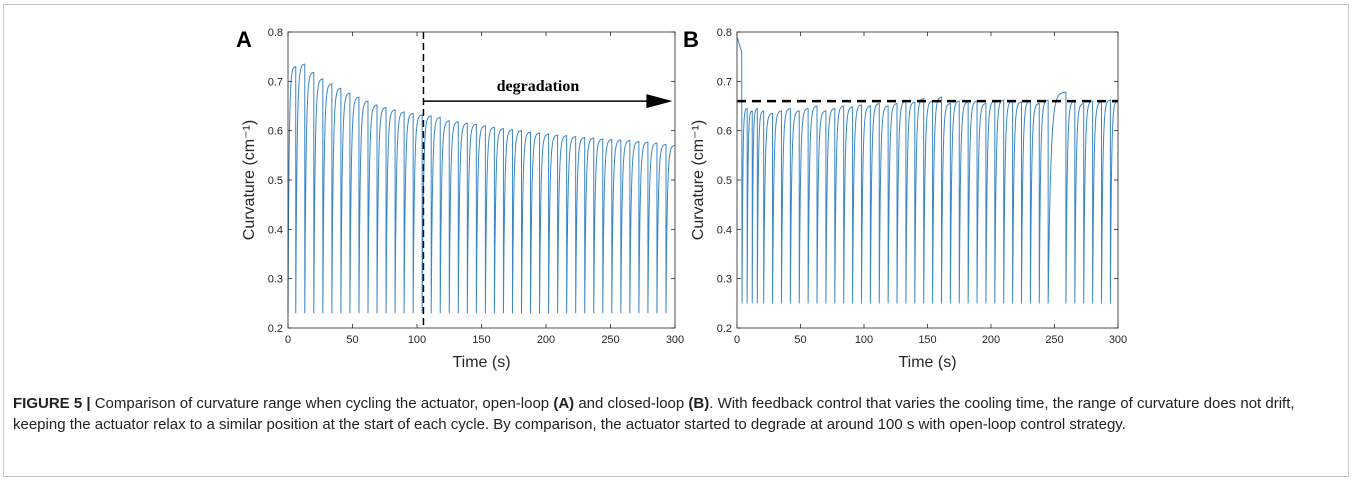 This screenshot has width=1355, height=483. Describe the element at coordinates (659, 101) in the screenshot. I see `degradation-arrowhead` at that location.